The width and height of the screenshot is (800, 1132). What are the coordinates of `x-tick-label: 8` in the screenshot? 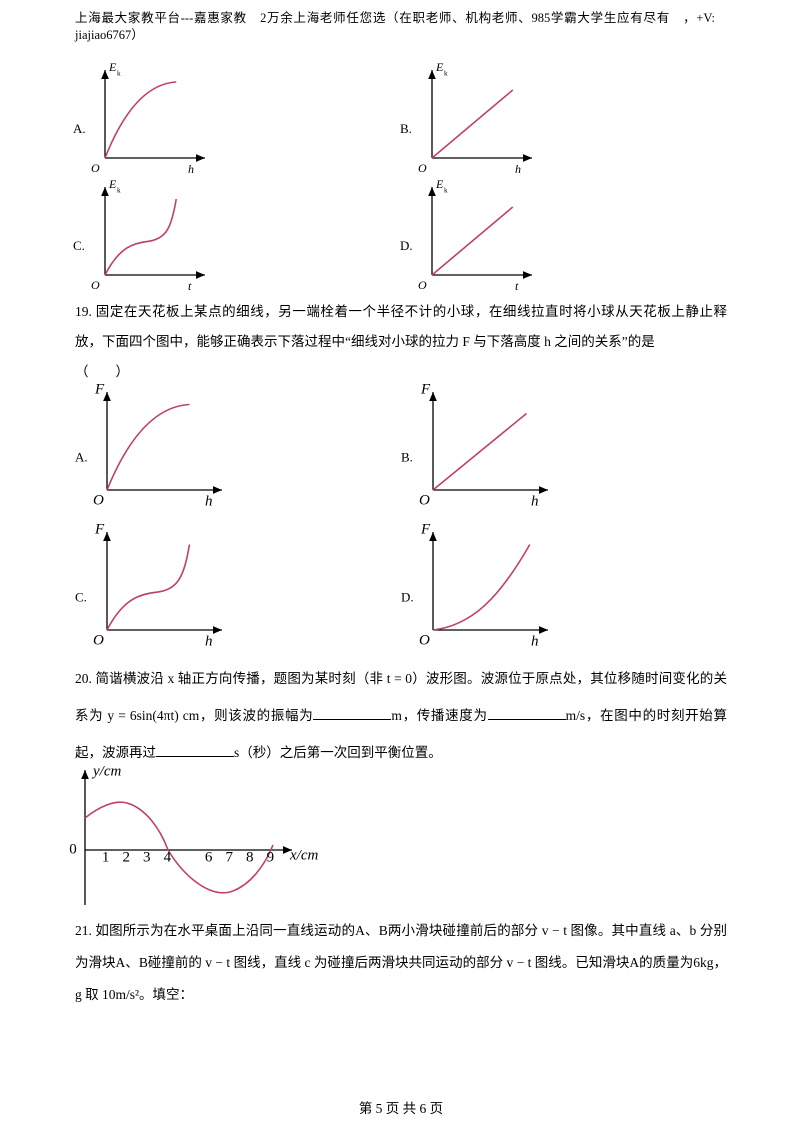 It's located at (250, 857).